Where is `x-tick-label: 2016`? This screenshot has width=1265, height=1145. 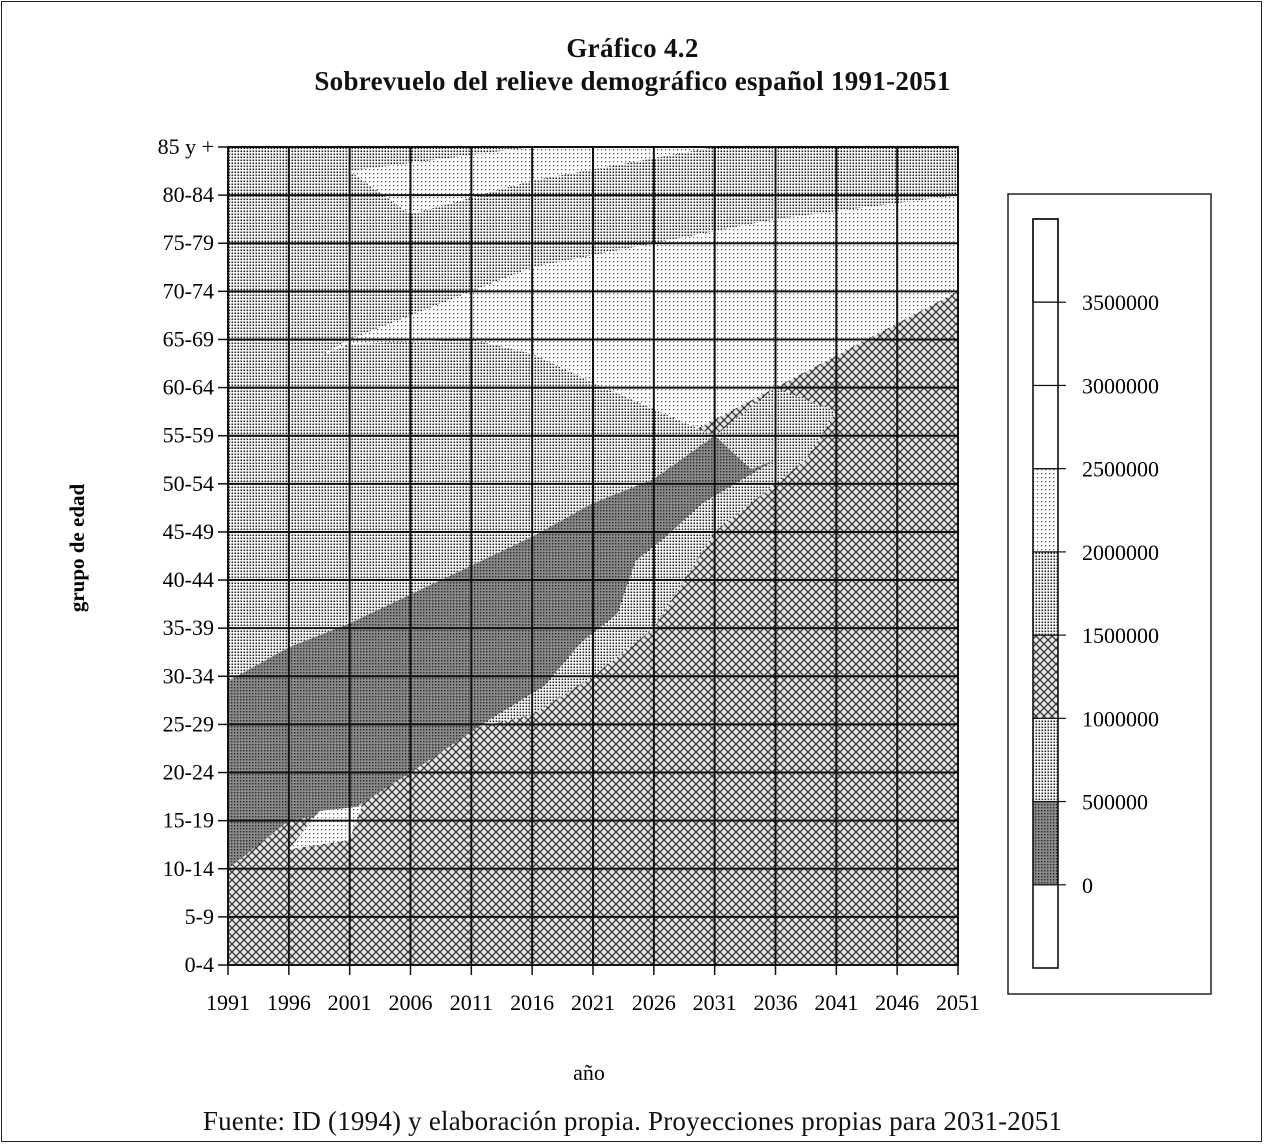 x-tick-label: 2016 is located at coordinates (532, 1002).